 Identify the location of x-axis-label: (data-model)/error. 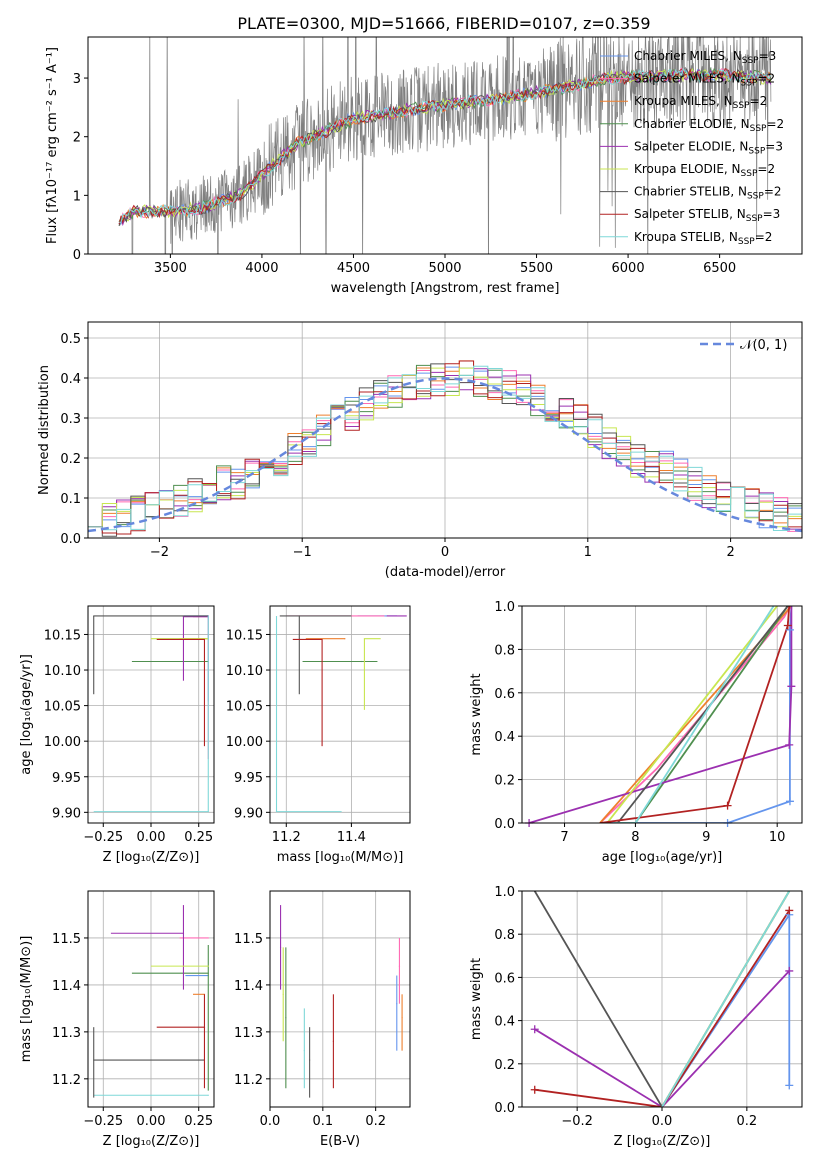
(445, 572).